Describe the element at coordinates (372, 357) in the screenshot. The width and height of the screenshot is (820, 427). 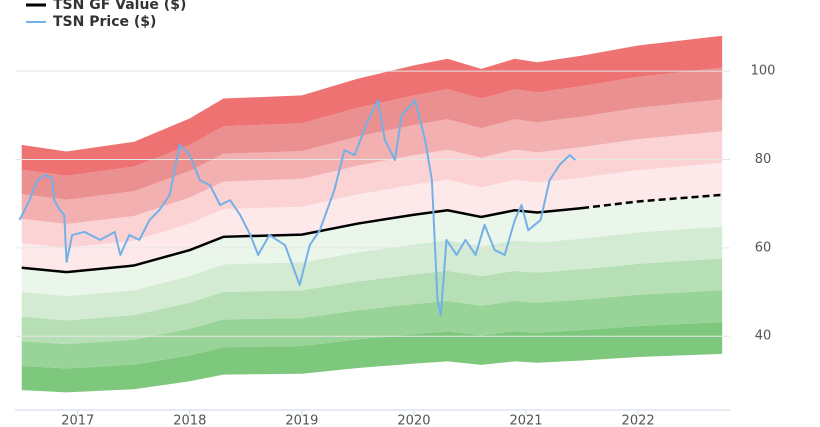
I see `value-band` at that location.